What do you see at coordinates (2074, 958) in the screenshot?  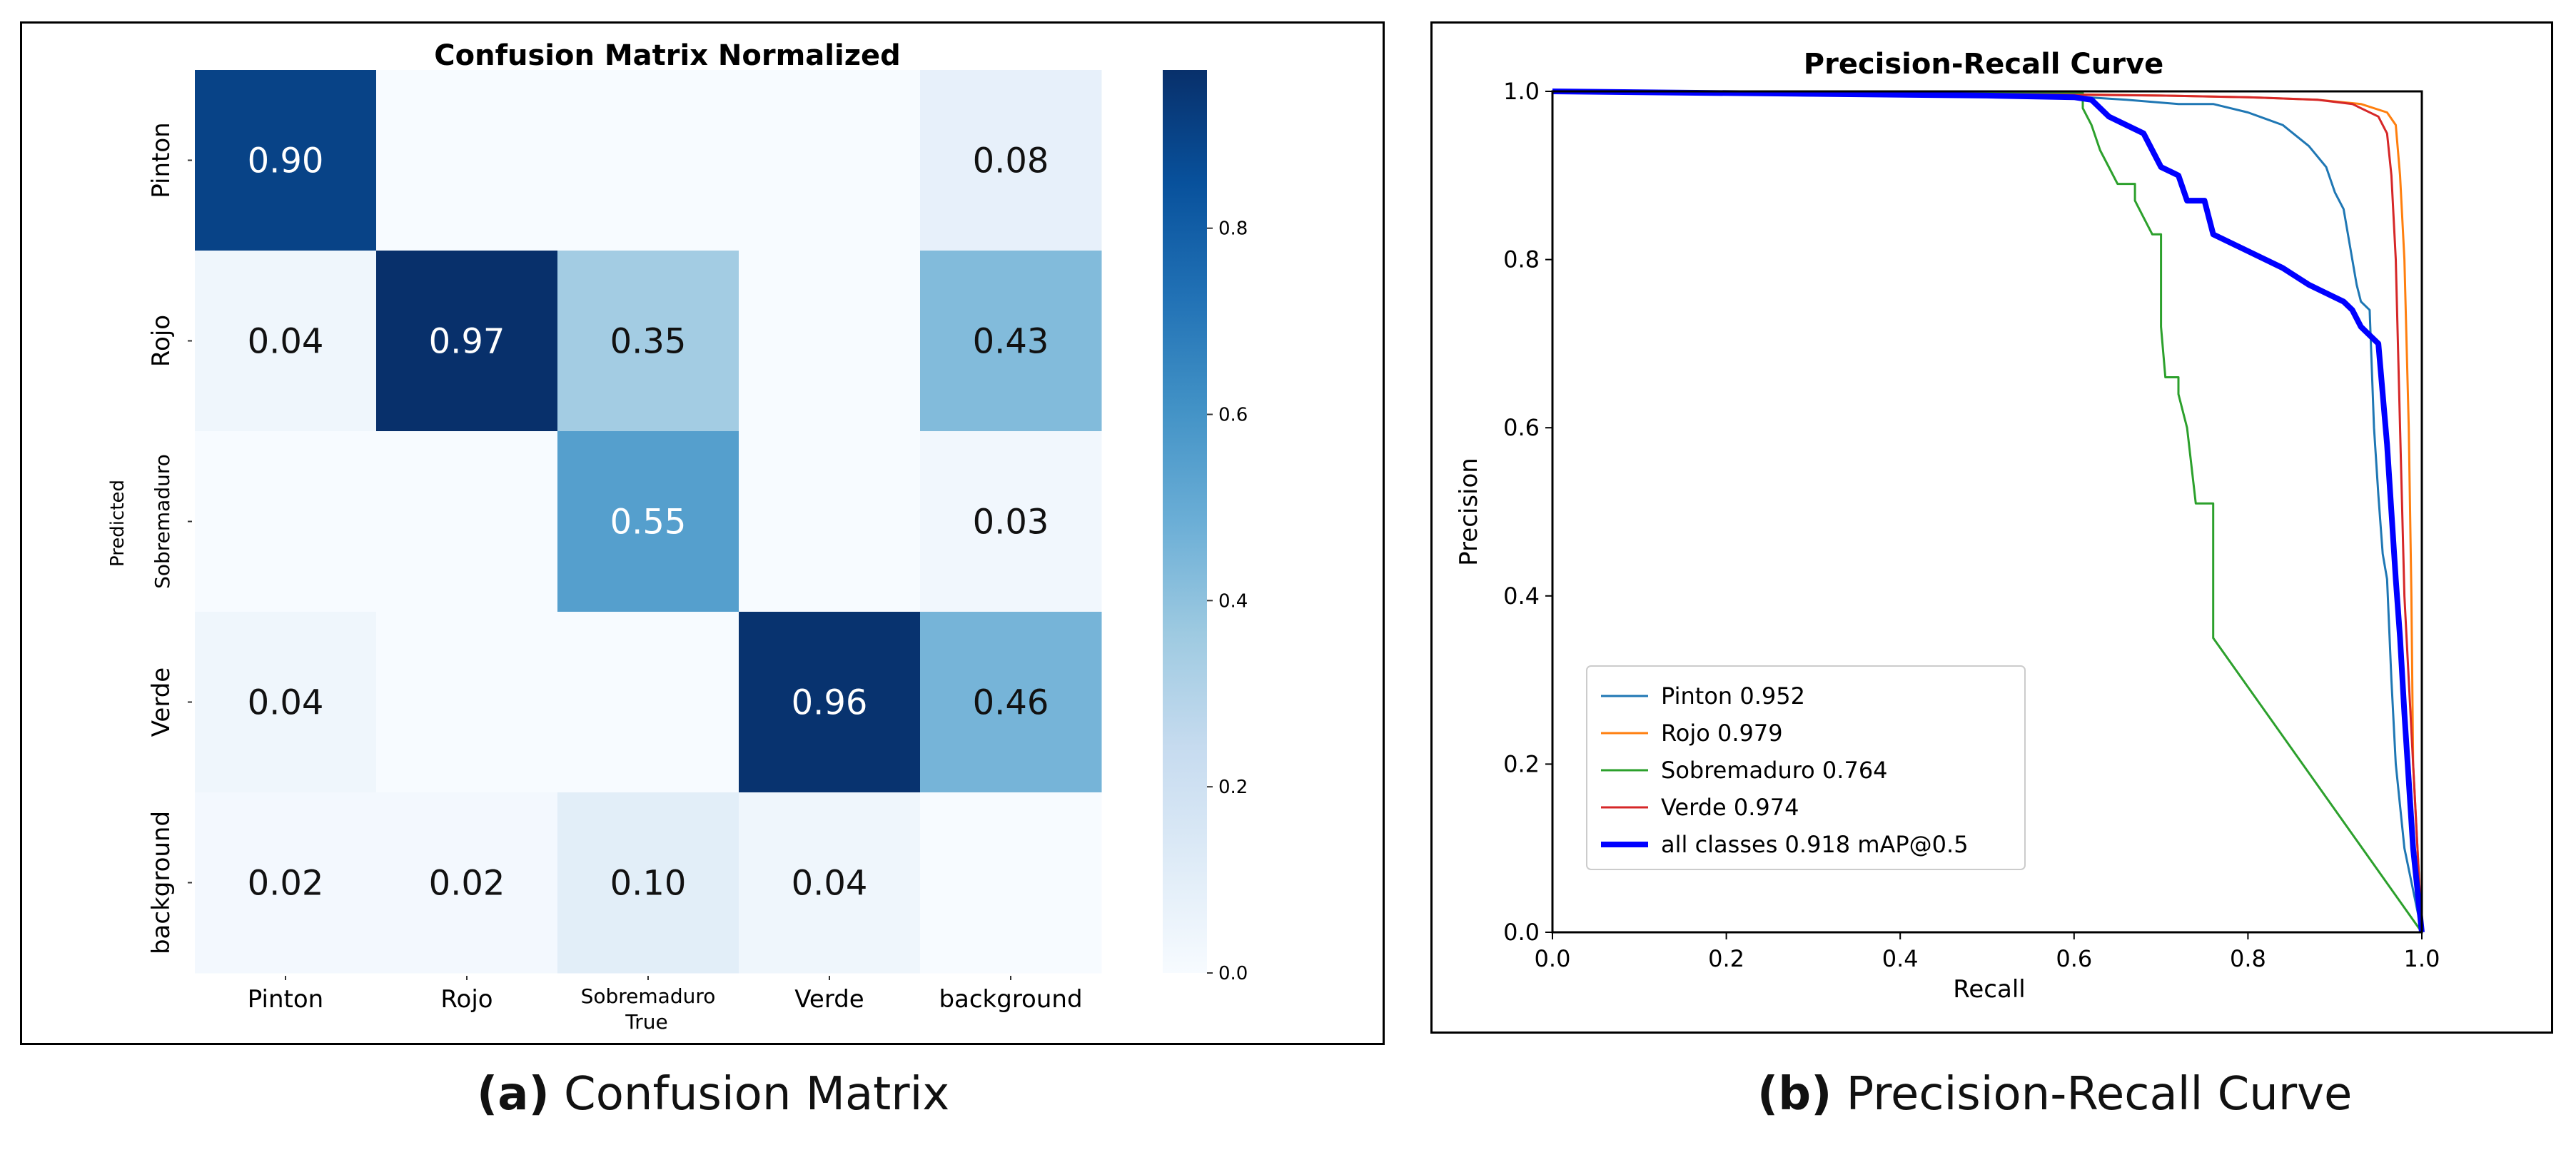 I see `pr-xtick-label: 0.6` at bounding box center [2074, 958].